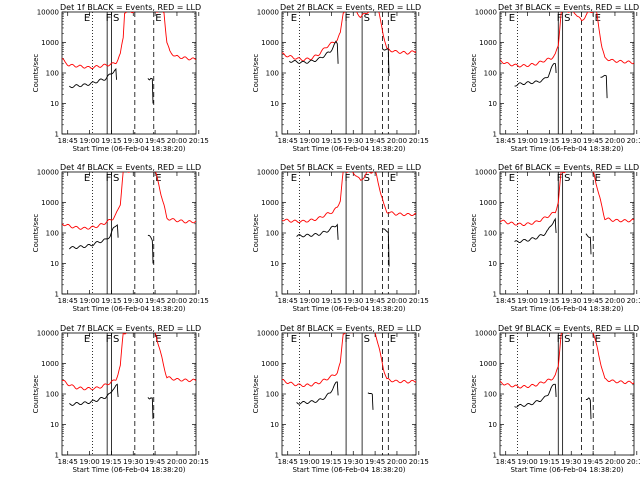 The height and width of the screenshot is (480, 640). I want to click on chart-title: Det 2f BLACK = Events, RED = LLD, so click(350, 7).